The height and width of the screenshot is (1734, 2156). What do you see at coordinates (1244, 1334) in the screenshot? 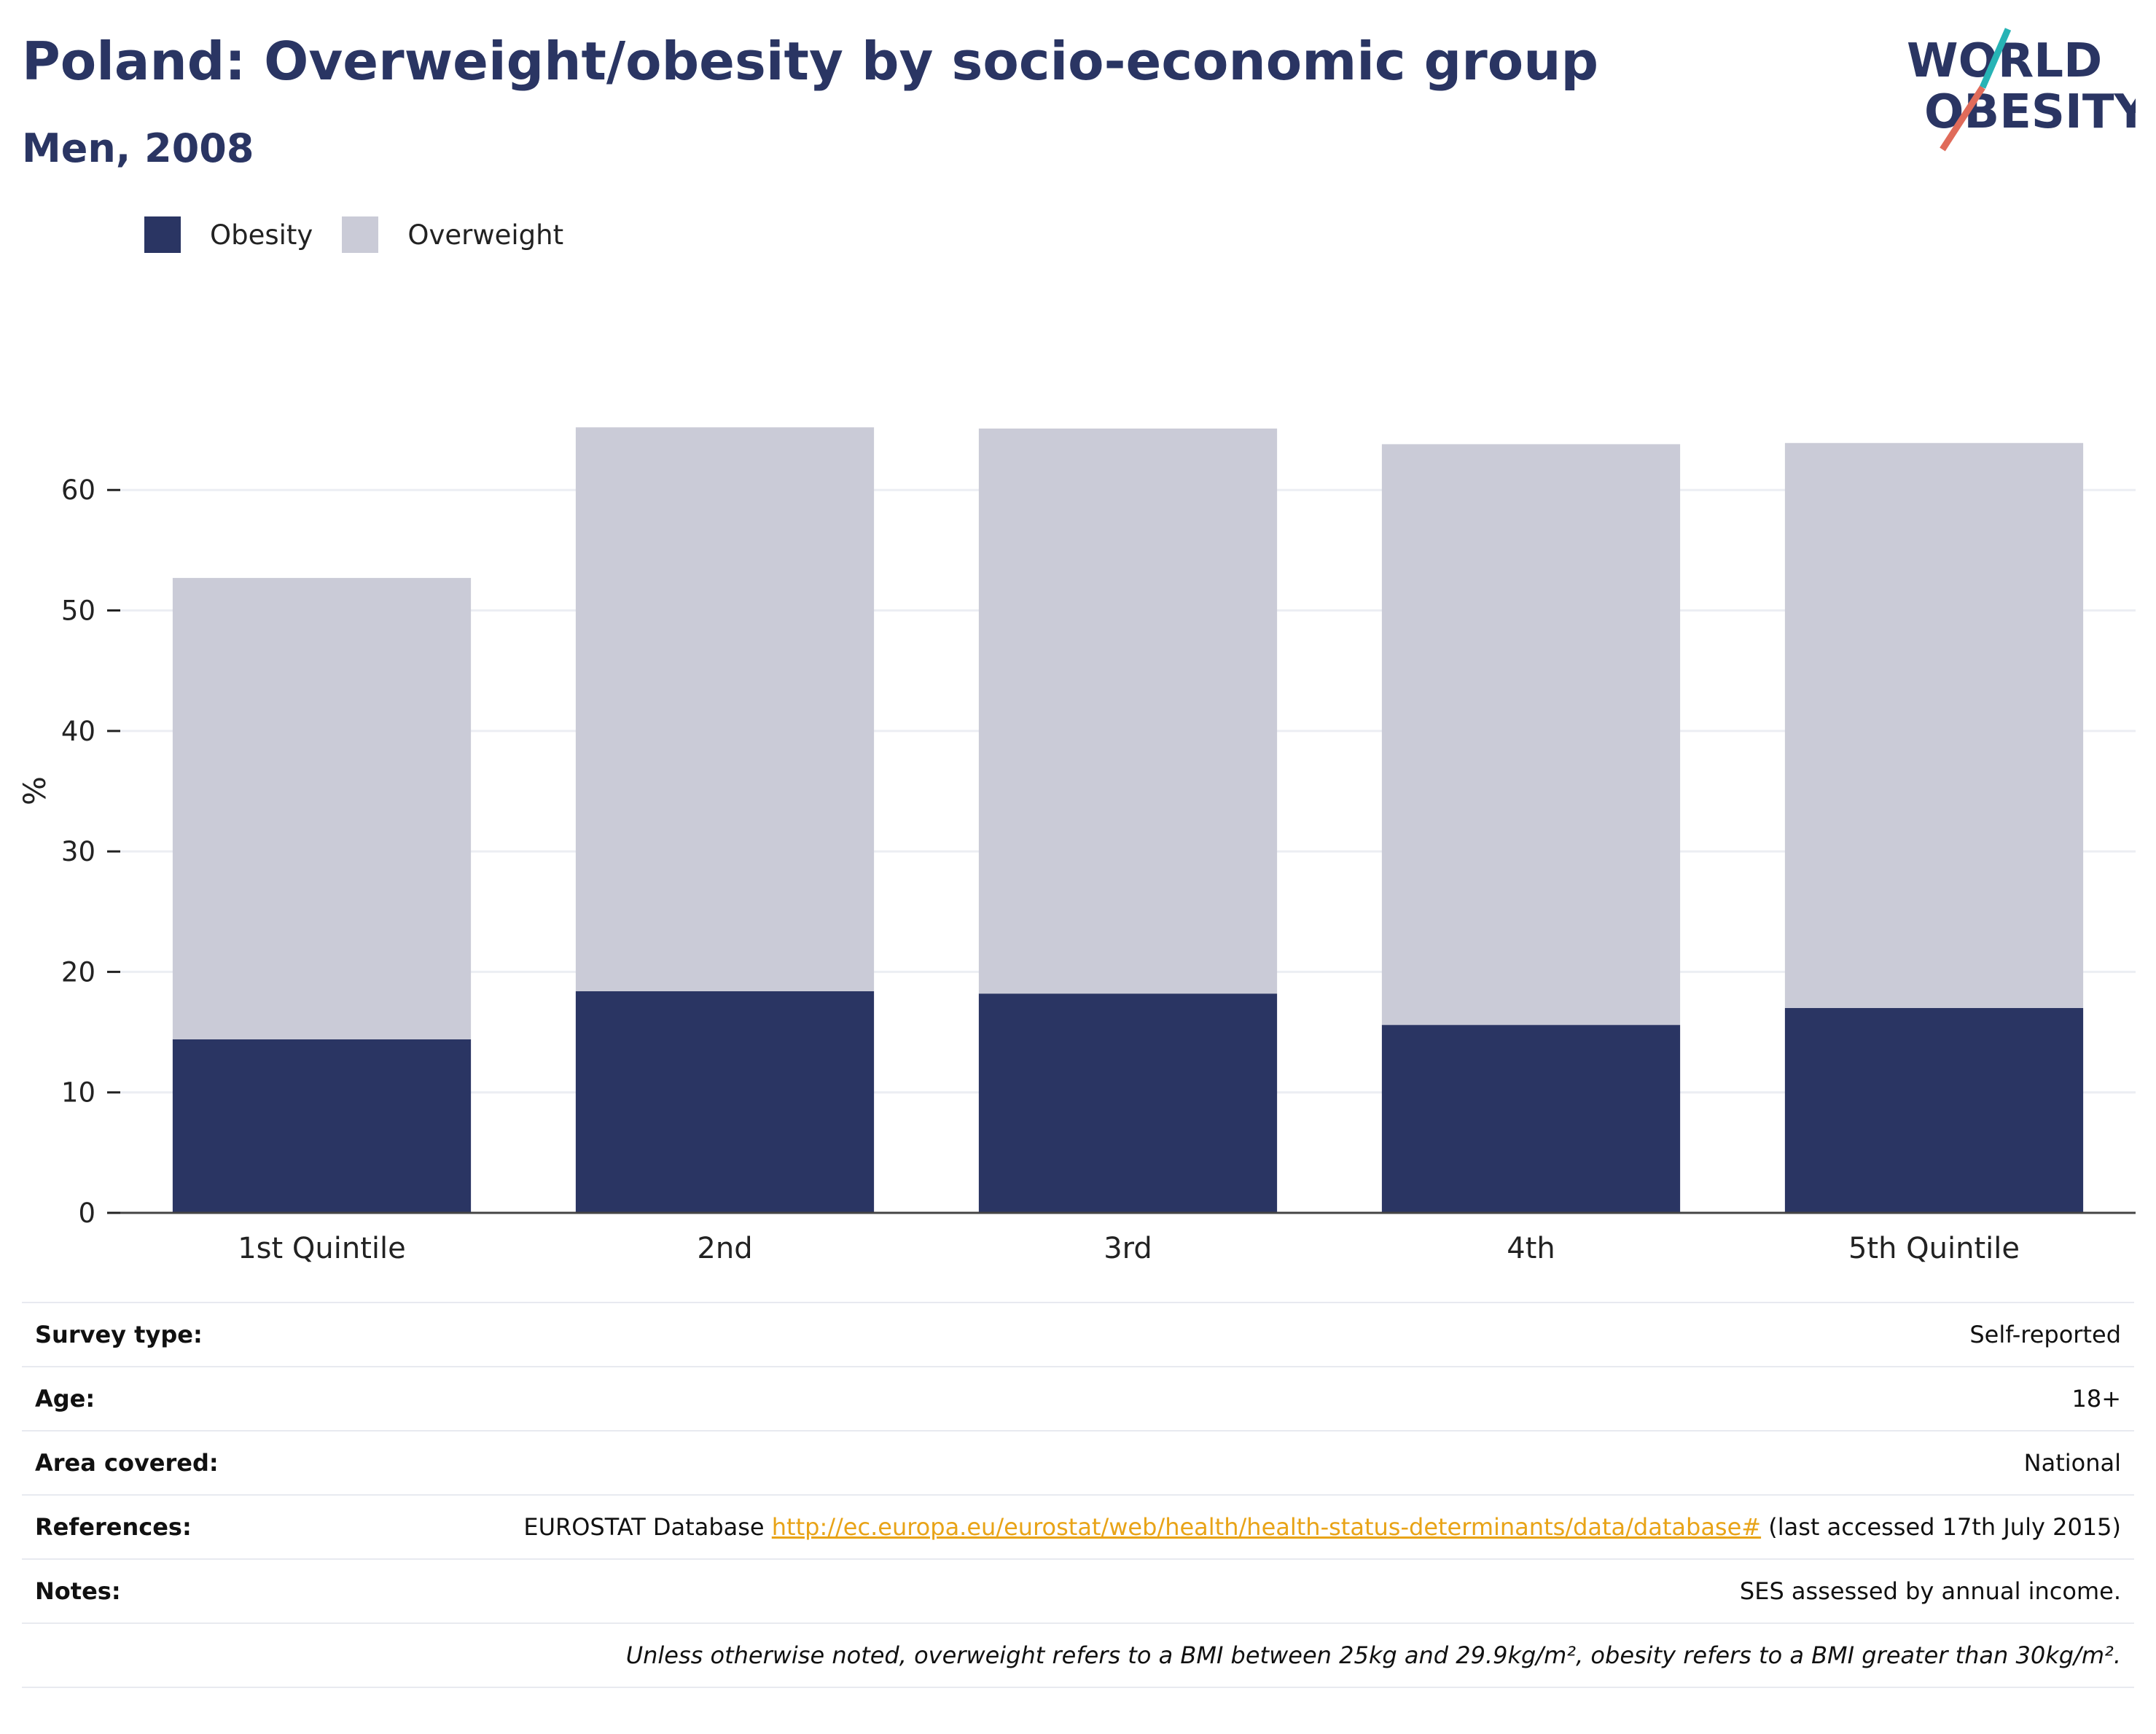
I see `survey-type-value: Self-reported` at bounding box center [1244, 1334].